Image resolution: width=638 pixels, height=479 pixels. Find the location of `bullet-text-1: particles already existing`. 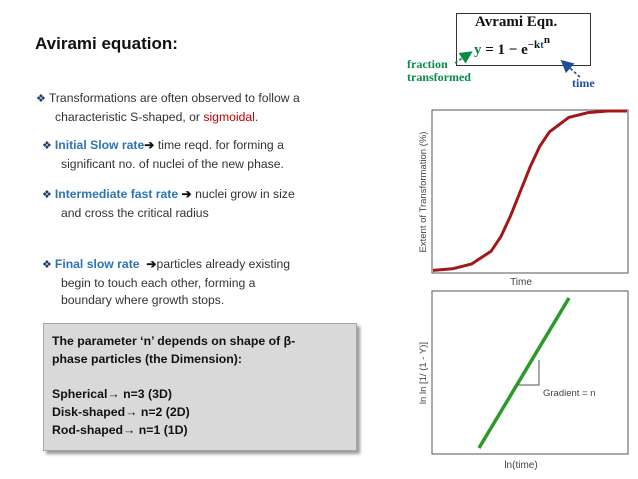

bullet-text-1: particles already existing is located at coordinates (223, 264).